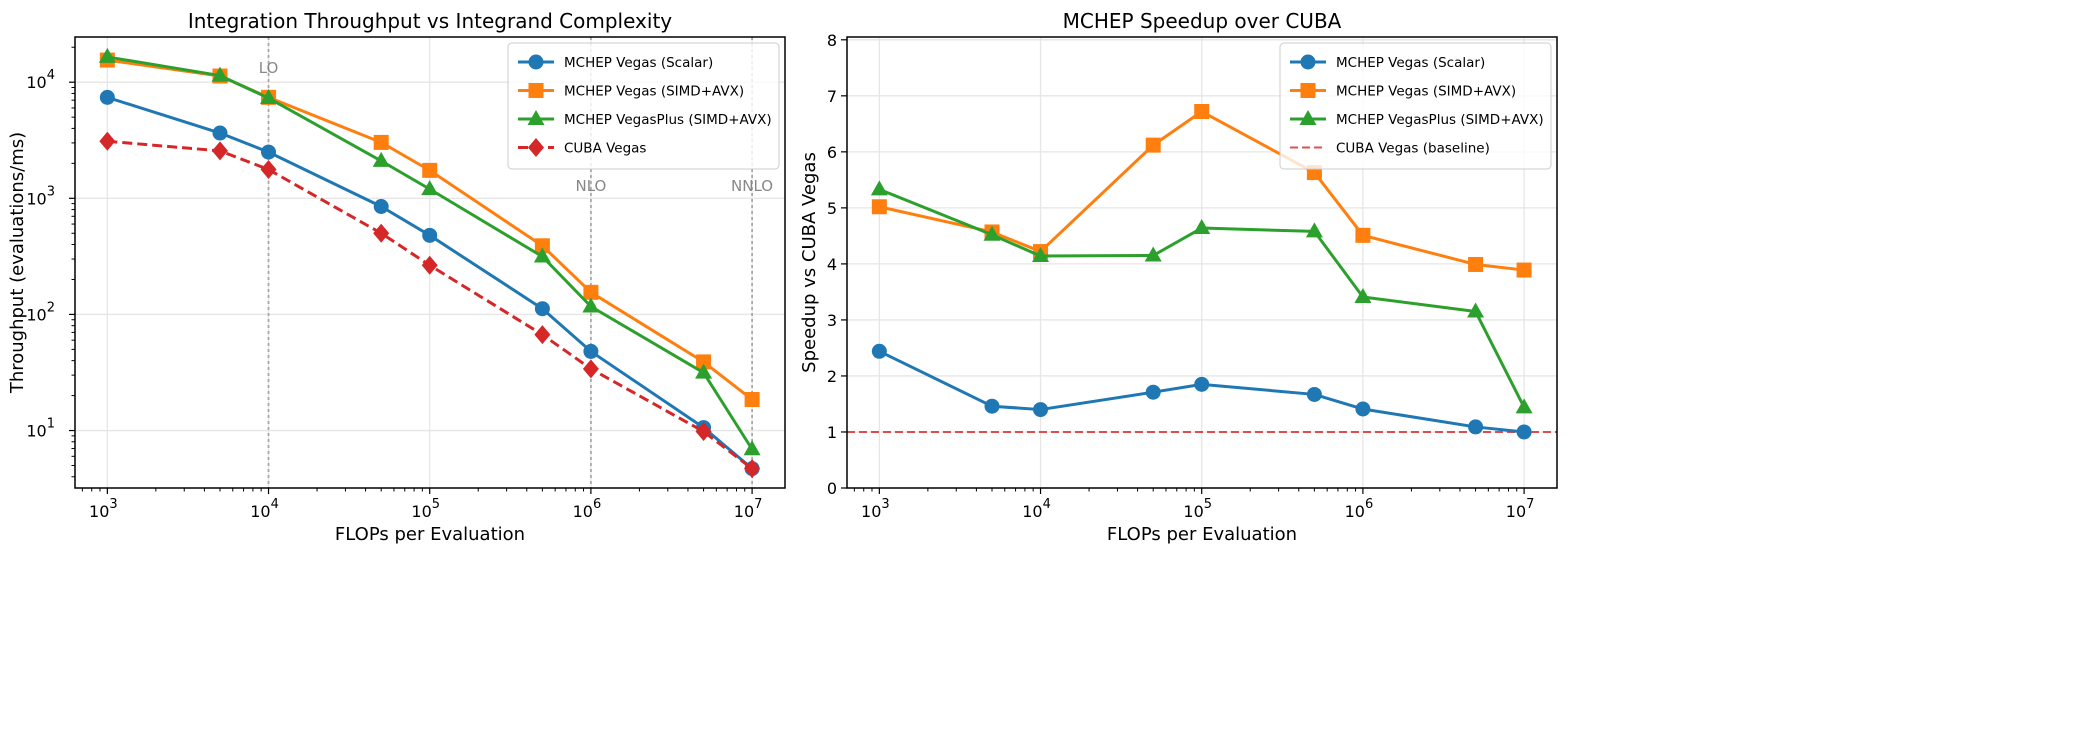 The image size is (2084, 736). Describe the element at coordinates (40, 196) in the screenshot. I see `y-tick-label: 10³` at that location.